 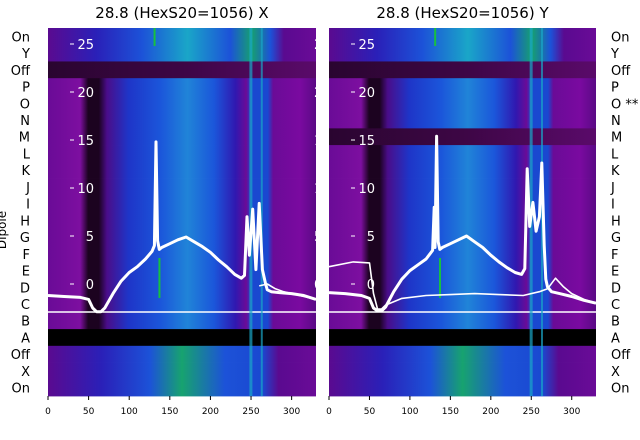 I want to click on band-label-right: B, so click(x=615, y=322).